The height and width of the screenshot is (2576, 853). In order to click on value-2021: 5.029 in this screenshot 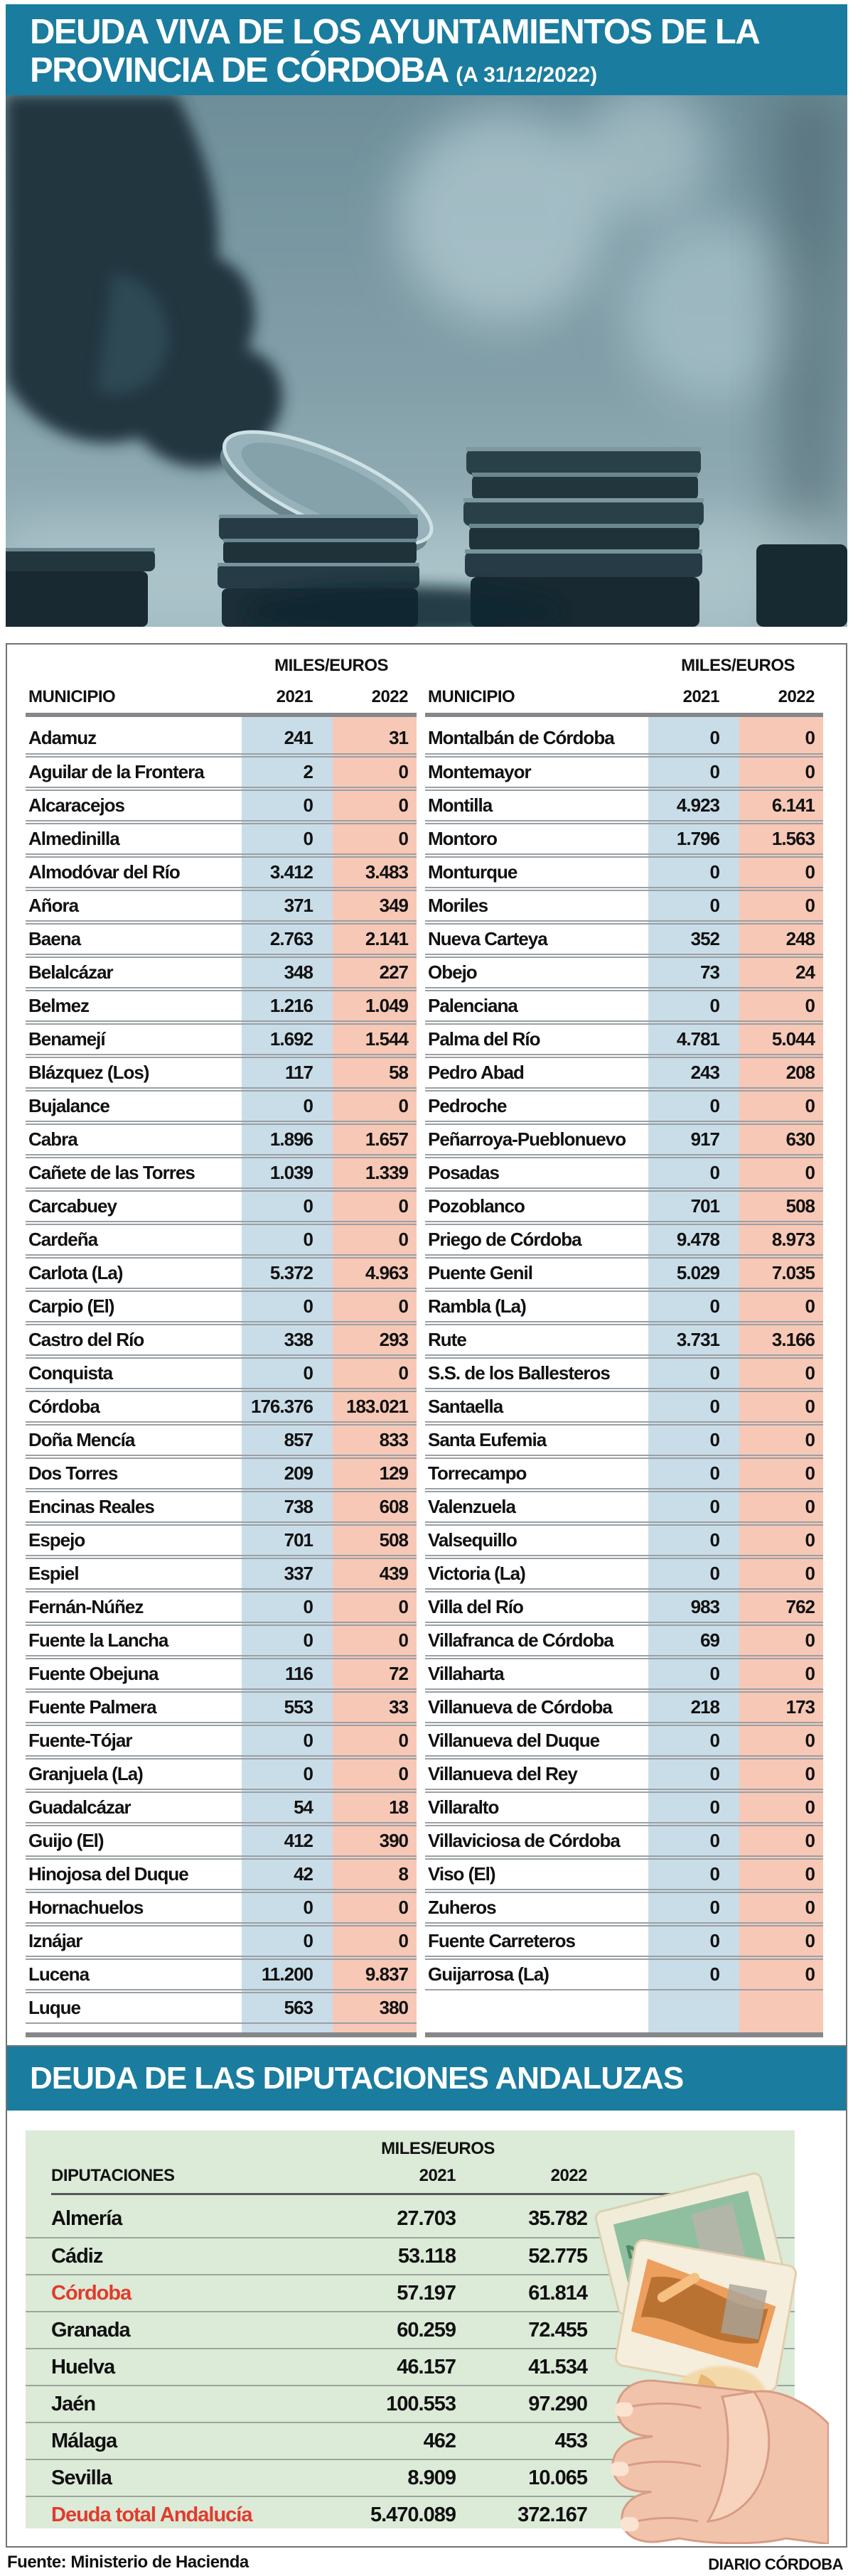, I will do `click(698, 1273)`.